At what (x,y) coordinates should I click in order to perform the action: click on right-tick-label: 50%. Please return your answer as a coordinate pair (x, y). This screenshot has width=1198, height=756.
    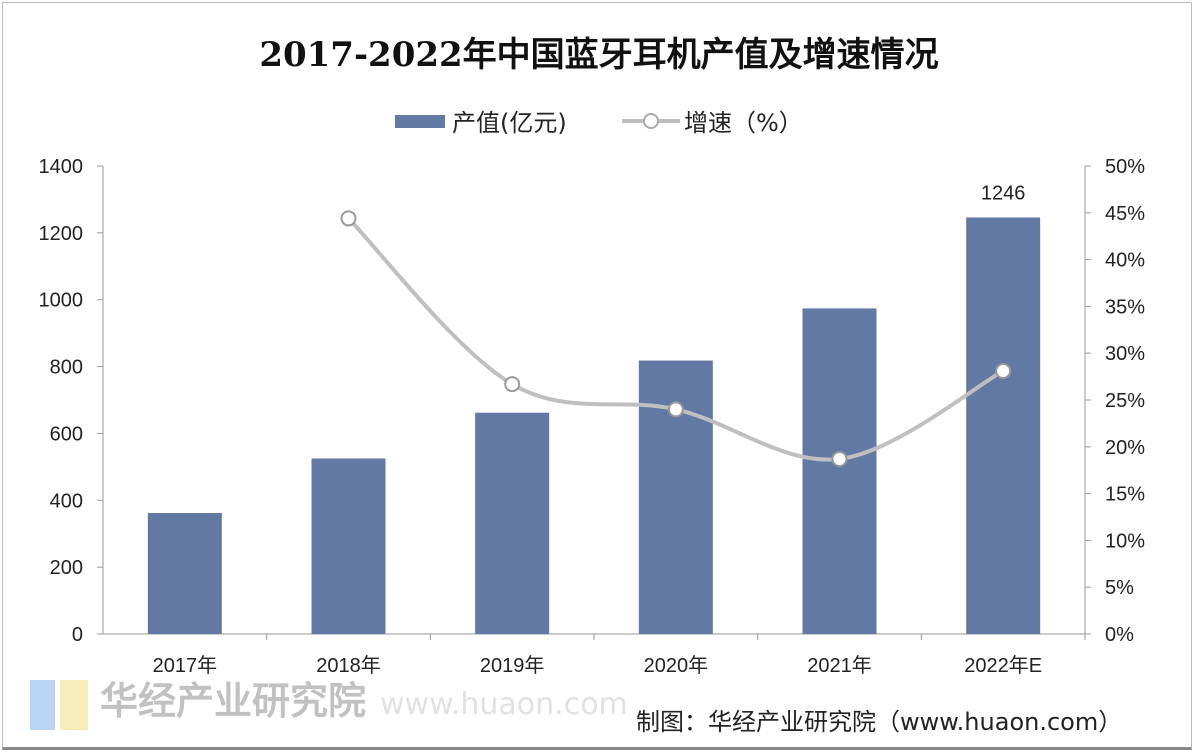
    Looking at the image, I should click on (1125, 167).